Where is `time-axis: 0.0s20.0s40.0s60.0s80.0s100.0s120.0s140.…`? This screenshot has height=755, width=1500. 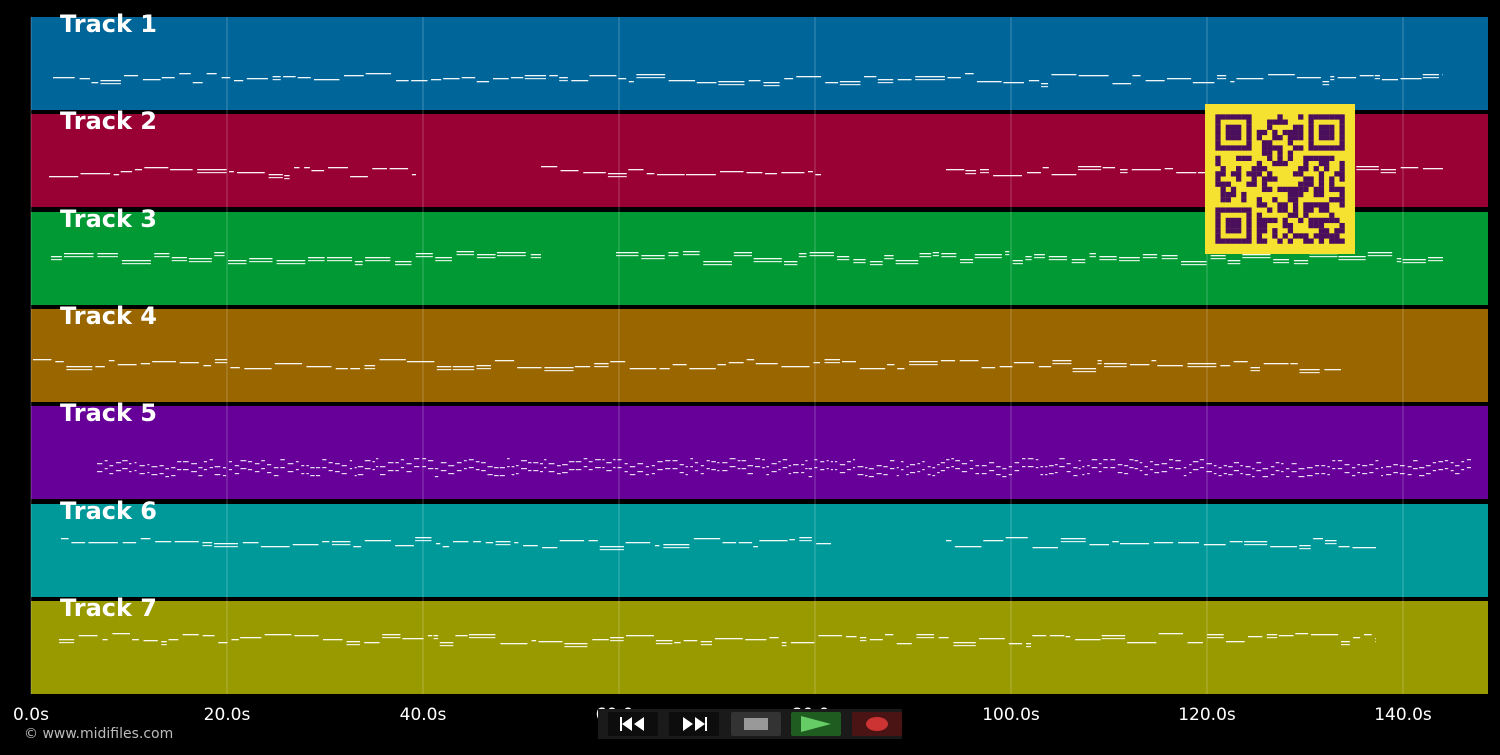 time-axis: 0.0s20.0s40.0s60.0s80.0s100.0s120.0s140.… is located at coordinates (750, 710).